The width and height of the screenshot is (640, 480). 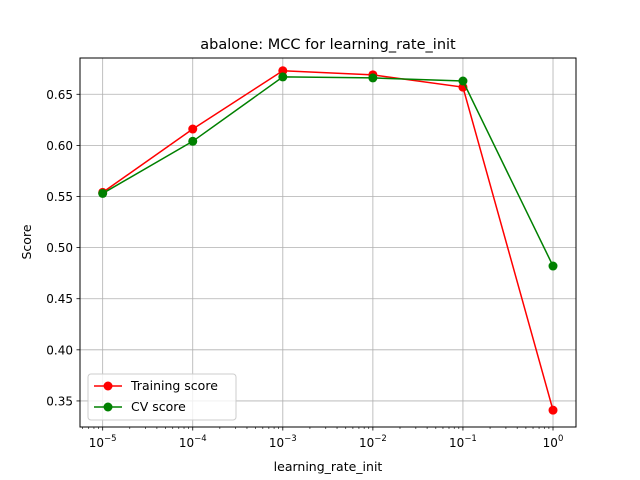 I want to click on y-tick-label: 0.55, so click(x=59, y=197).